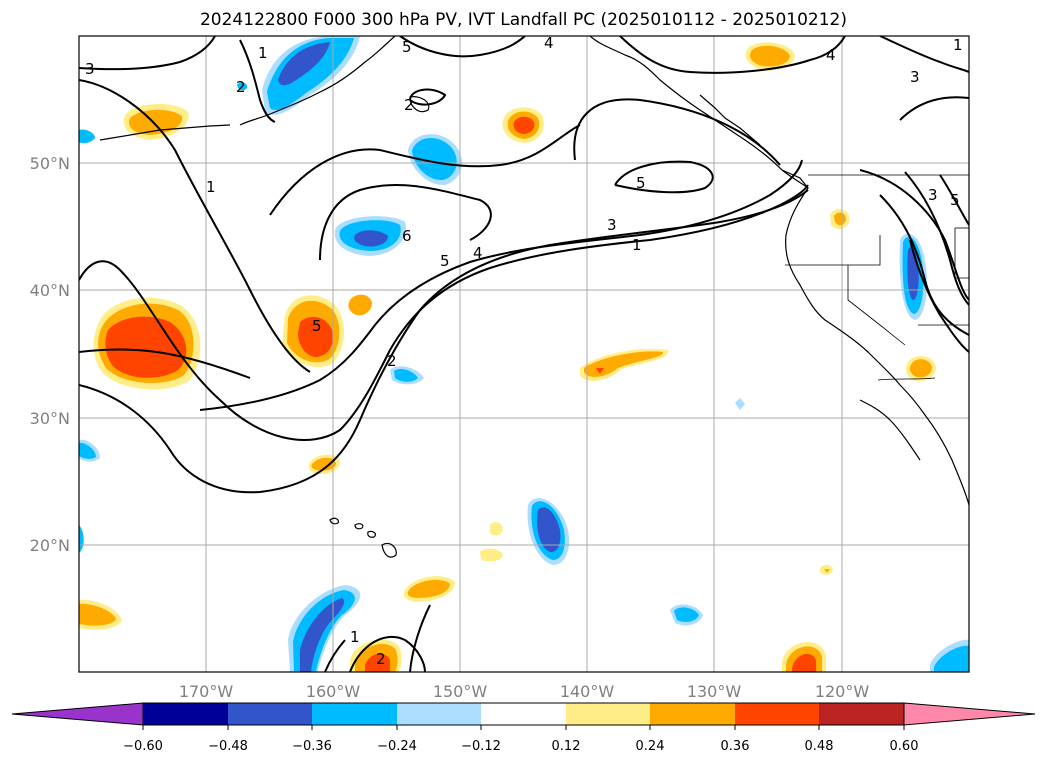  Describe the element at coordinates (228, 746) in the screenshot. I see `colorbar-tick-label: −0.48` at that location.